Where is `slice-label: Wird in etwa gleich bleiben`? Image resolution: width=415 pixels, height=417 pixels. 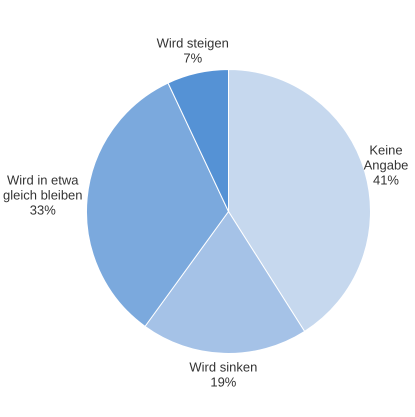 slice-label: Wird in etwa gleich bleiben is located at coordinates (42, 187).